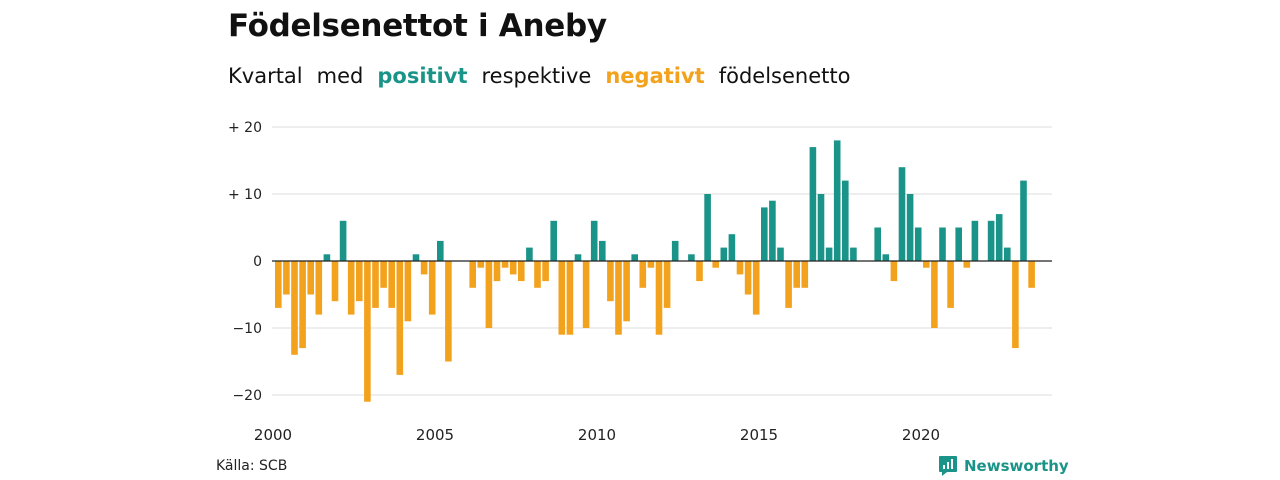 The height and width of the screenshot is (480, 1280). Describe the element at coordinates (597, 435) in the screenshot. I see `x-tick-label: 2010` at that location.